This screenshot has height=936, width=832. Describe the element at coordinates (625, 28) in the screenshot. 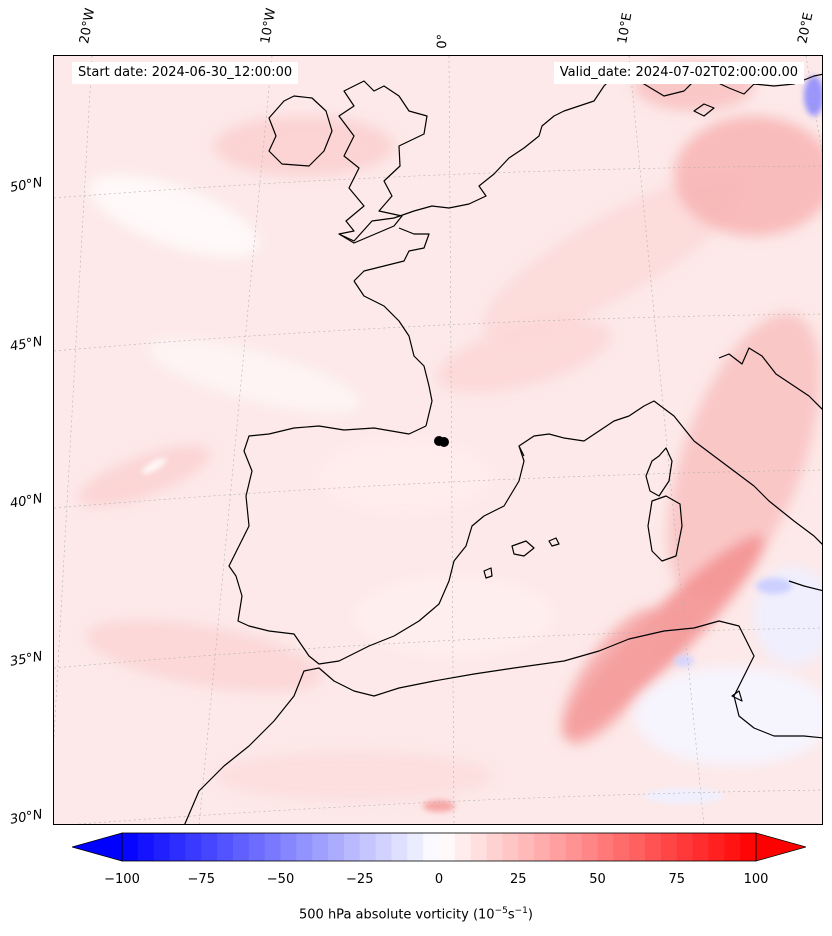

I see `lon-label-10e: 10°E` at that location.